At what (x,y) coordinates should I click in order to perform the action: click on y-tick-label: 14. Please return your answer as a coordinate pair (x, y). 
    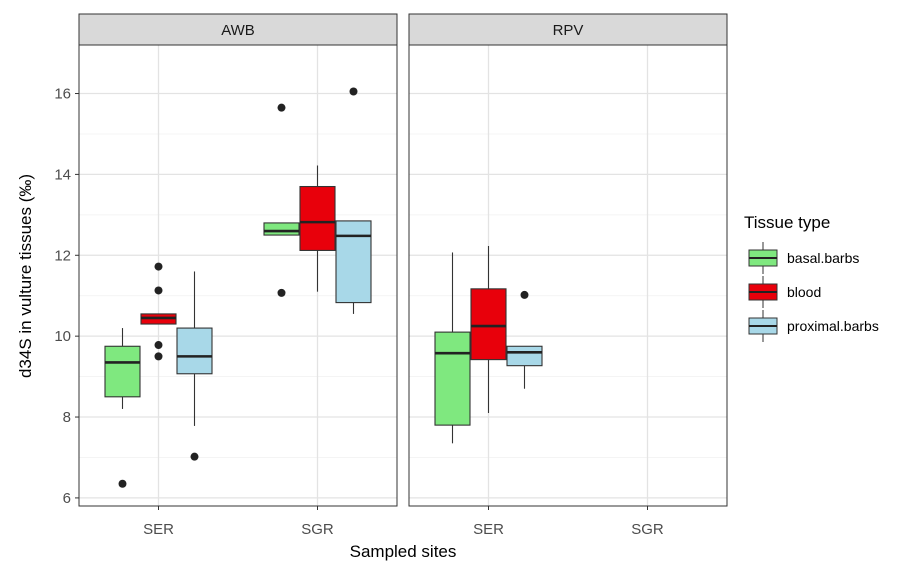
    Looking at the image, I should click on (62, 174).